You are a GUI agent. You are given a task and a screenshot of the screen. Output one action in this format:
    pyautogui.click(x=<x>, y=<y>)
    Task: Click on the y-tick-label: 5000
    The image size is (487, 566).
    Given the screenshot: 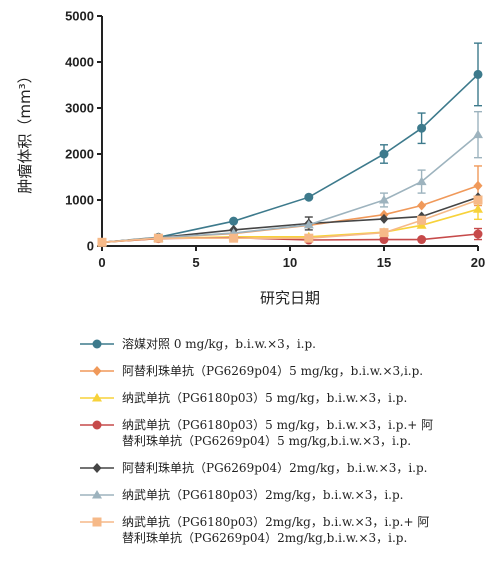 What is the action you would take?
    pyautogui.click(x=79, y=16)
    